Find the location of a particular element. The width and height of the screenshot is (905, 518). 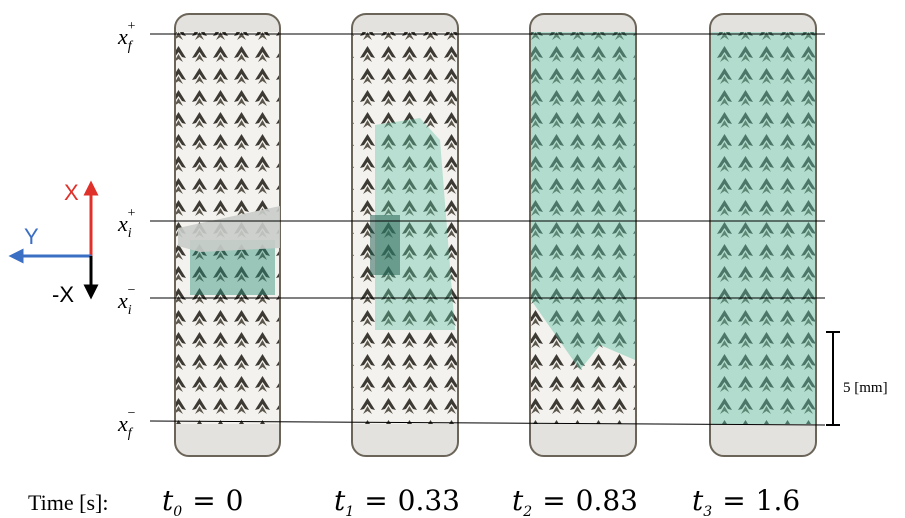

time-label: t2 = 0.83 is located at coordinates (575, 501).